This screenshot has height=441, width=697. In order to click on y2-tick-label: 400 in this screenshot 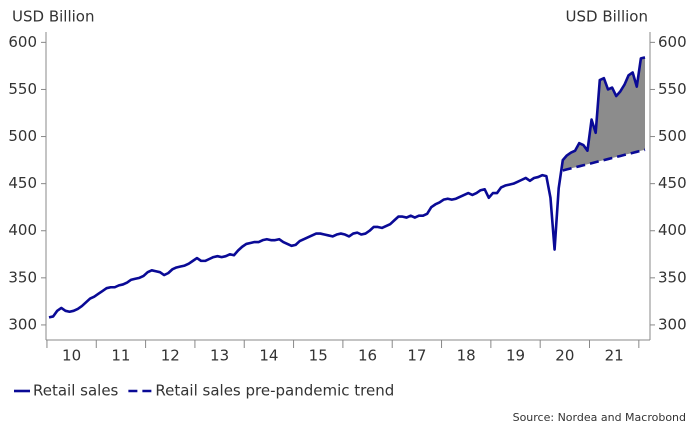, I will do `click(672, 230)`.